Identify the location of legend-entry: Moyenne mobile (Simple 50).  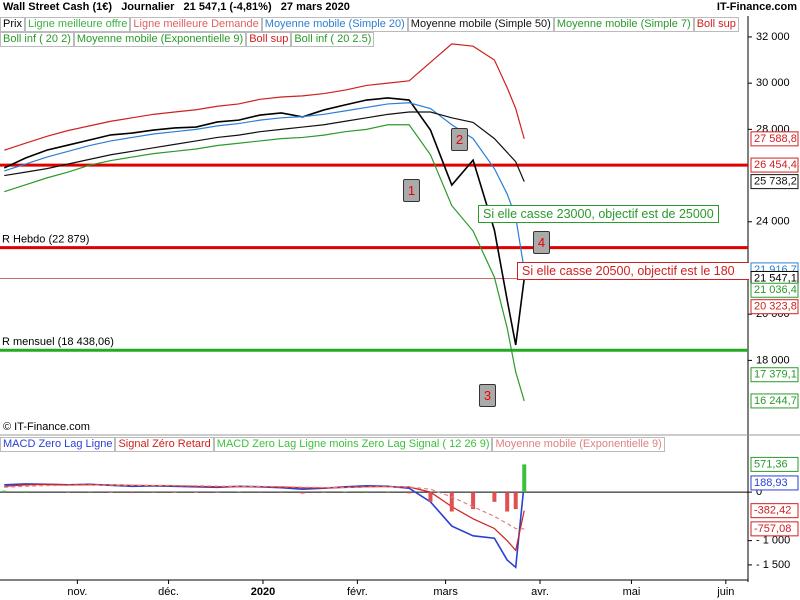
(480, 24).